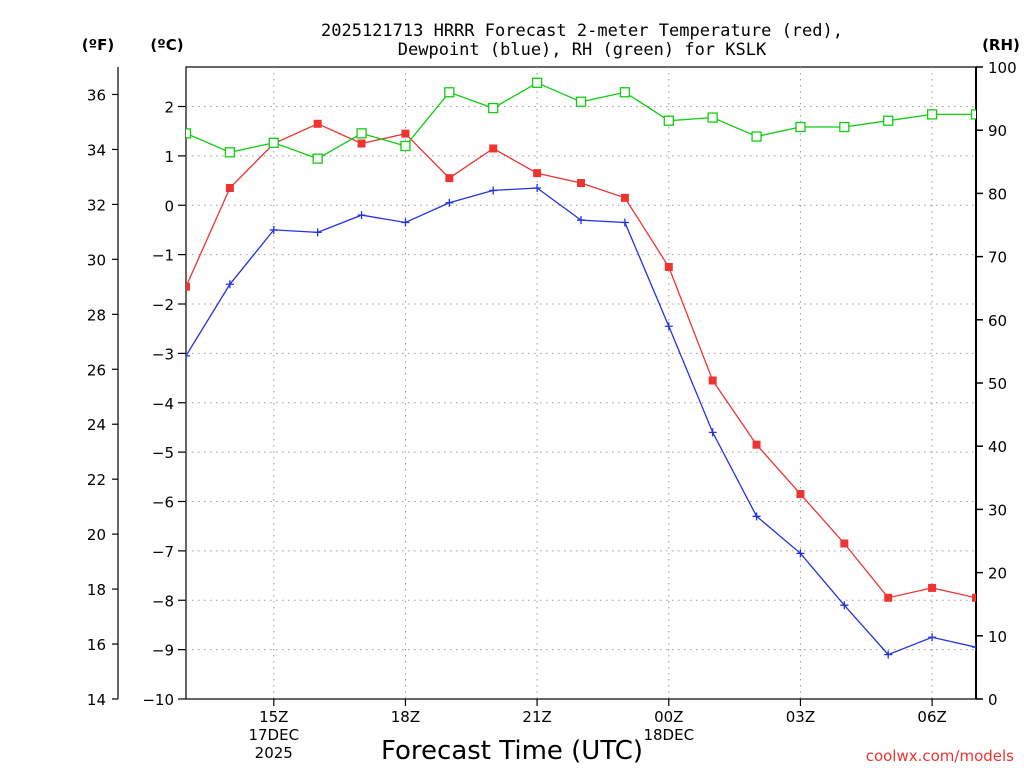 The image size is (1024, 768). Describe the element at coordinates (1002, 68) in the screenshot. I see `rh-tick-label: 100` at that location.